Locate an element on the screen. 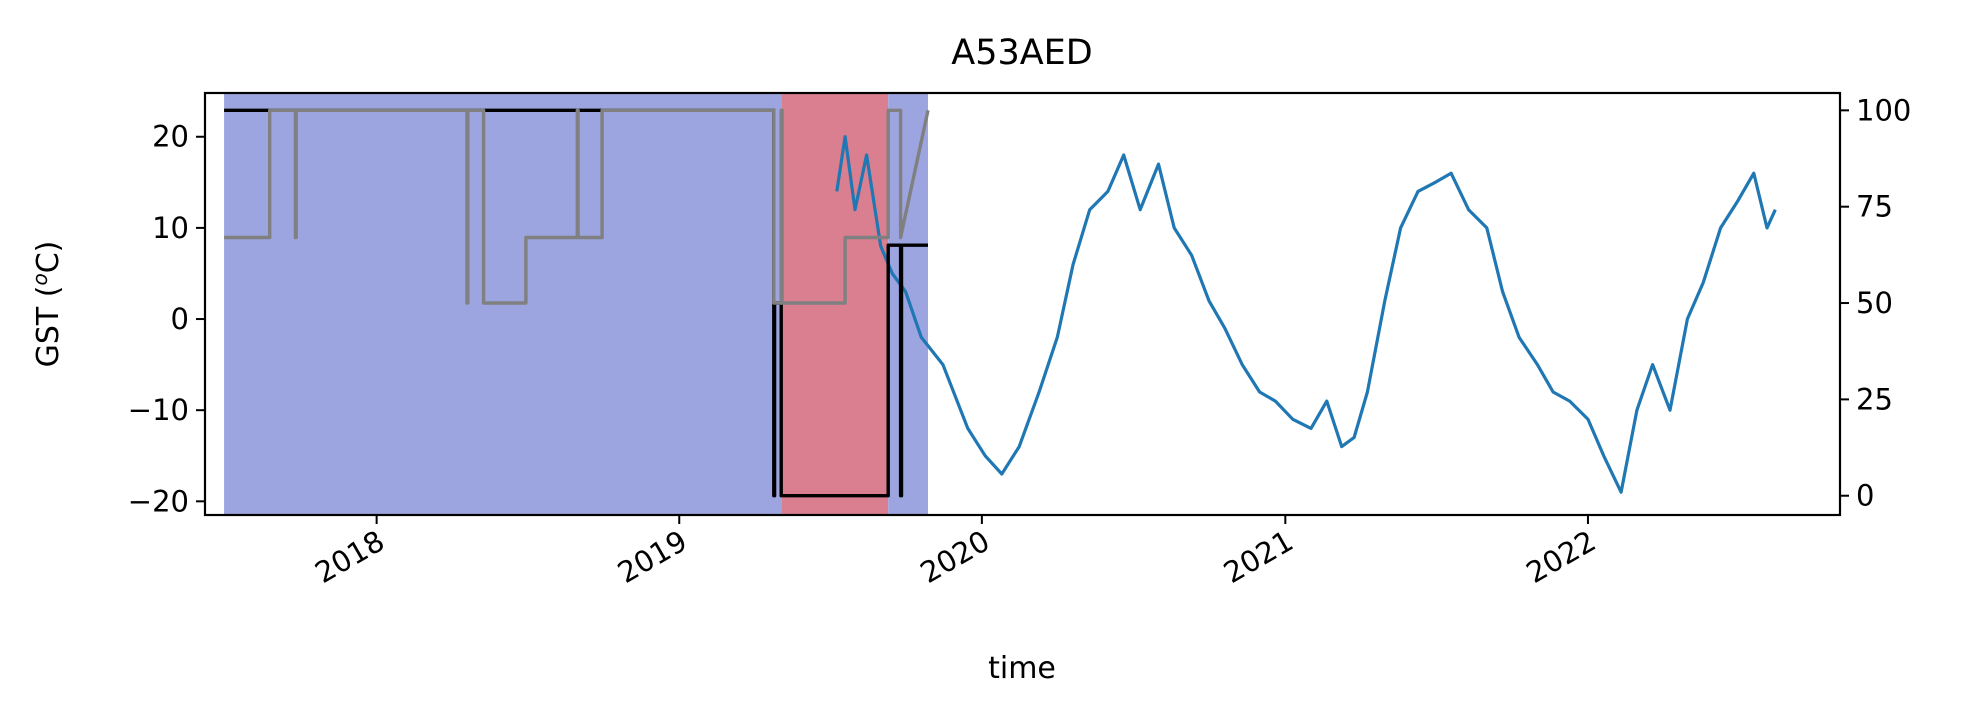 The image size is (1970, 716). x-axis-label: time is located at coordinates (1022, 668).